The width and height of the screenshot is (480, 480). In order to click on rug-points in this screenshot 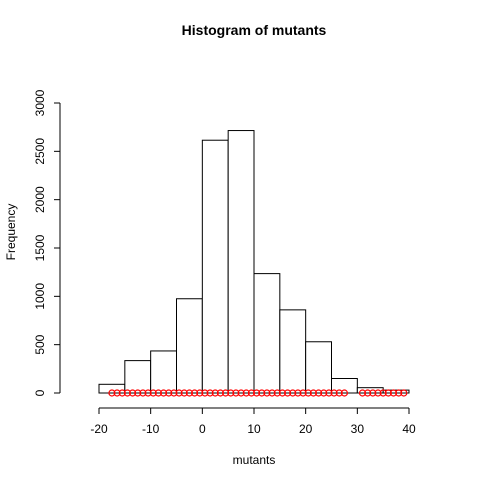, I will do `click(258, 393)`.